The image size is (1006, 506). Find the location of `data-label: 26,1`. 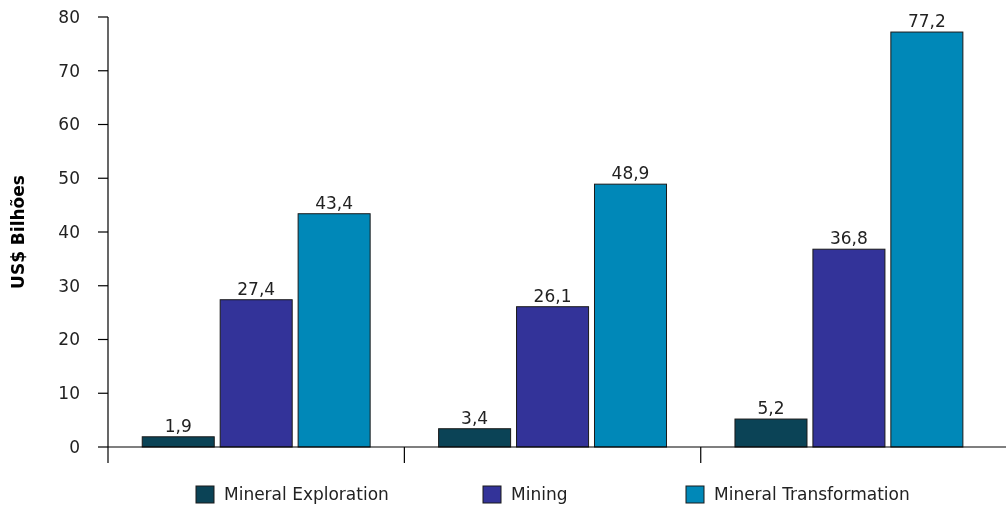

data-label: 26,1 is located at coordinates (552, 295).